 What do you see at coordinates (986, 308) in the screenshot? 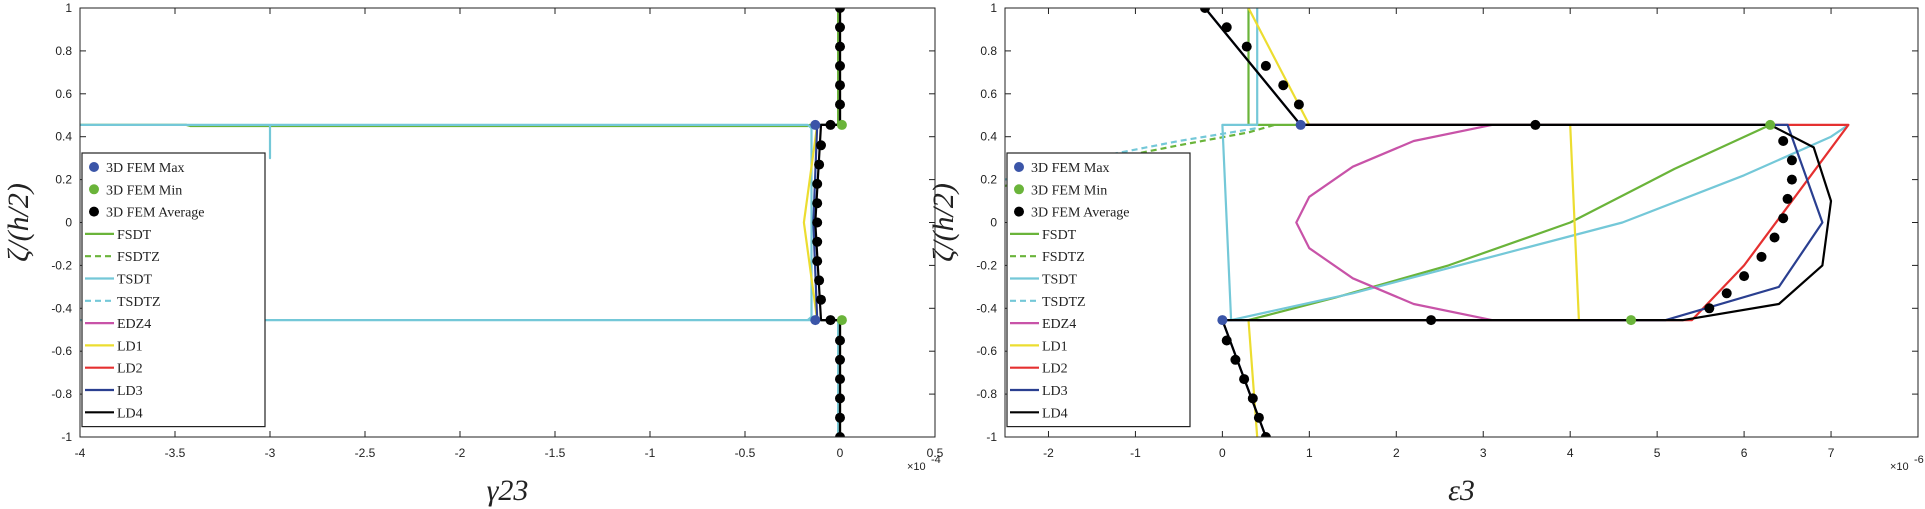
I see `y-tick-label: -0.4` at bounding box center [986, 308].